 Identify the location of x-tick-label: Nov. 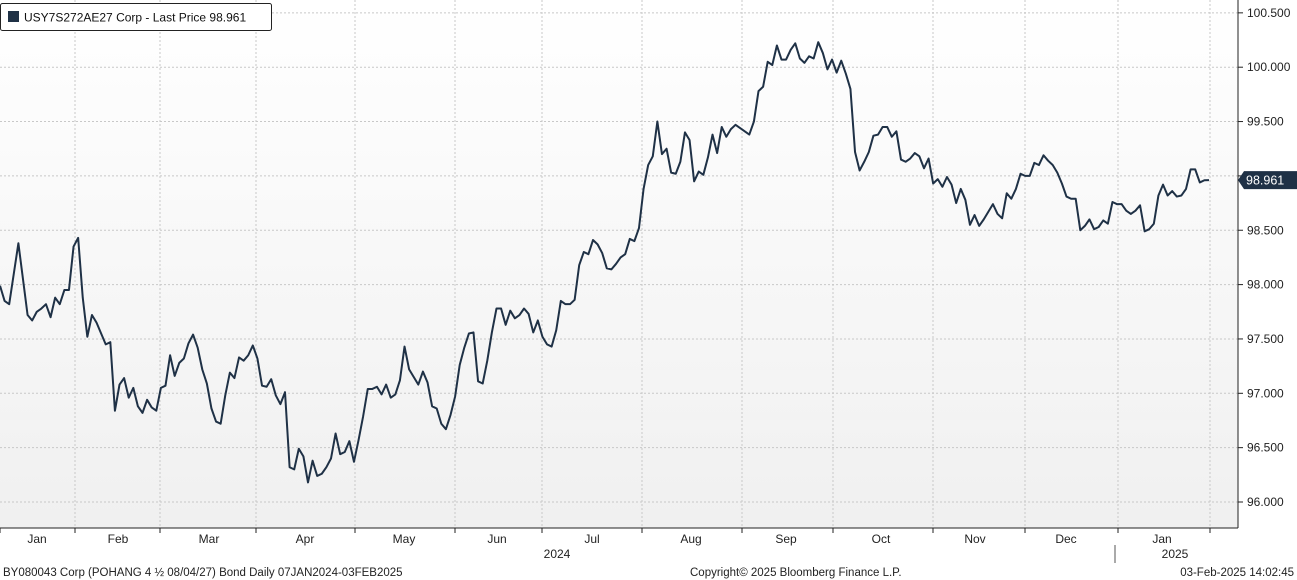
(974, 539).